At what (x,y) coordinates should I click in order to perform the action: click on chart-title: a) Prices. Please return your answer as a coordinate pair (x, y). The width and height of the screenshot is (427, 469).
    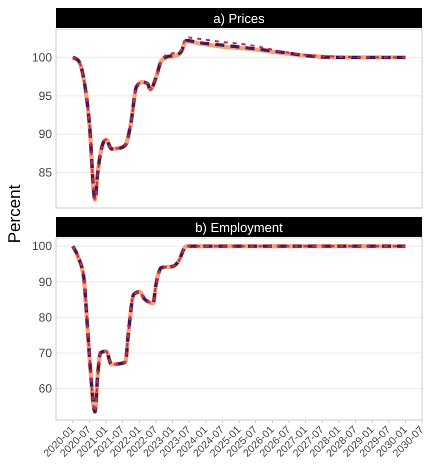
    Looking at the image, I should click on (239, 18).